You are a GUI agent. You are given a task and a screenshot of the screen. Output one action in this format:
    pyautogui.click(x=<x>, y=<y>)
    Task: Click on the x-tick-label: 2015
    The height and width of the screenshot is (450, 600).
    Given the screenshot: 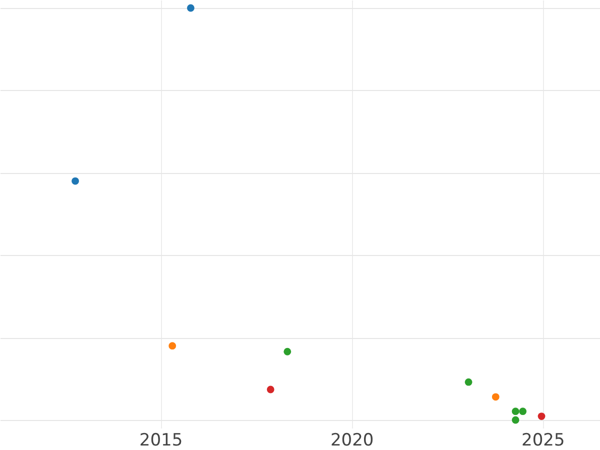 What is the action you would take?
    pyautogui.click(x=161, y=440)
    